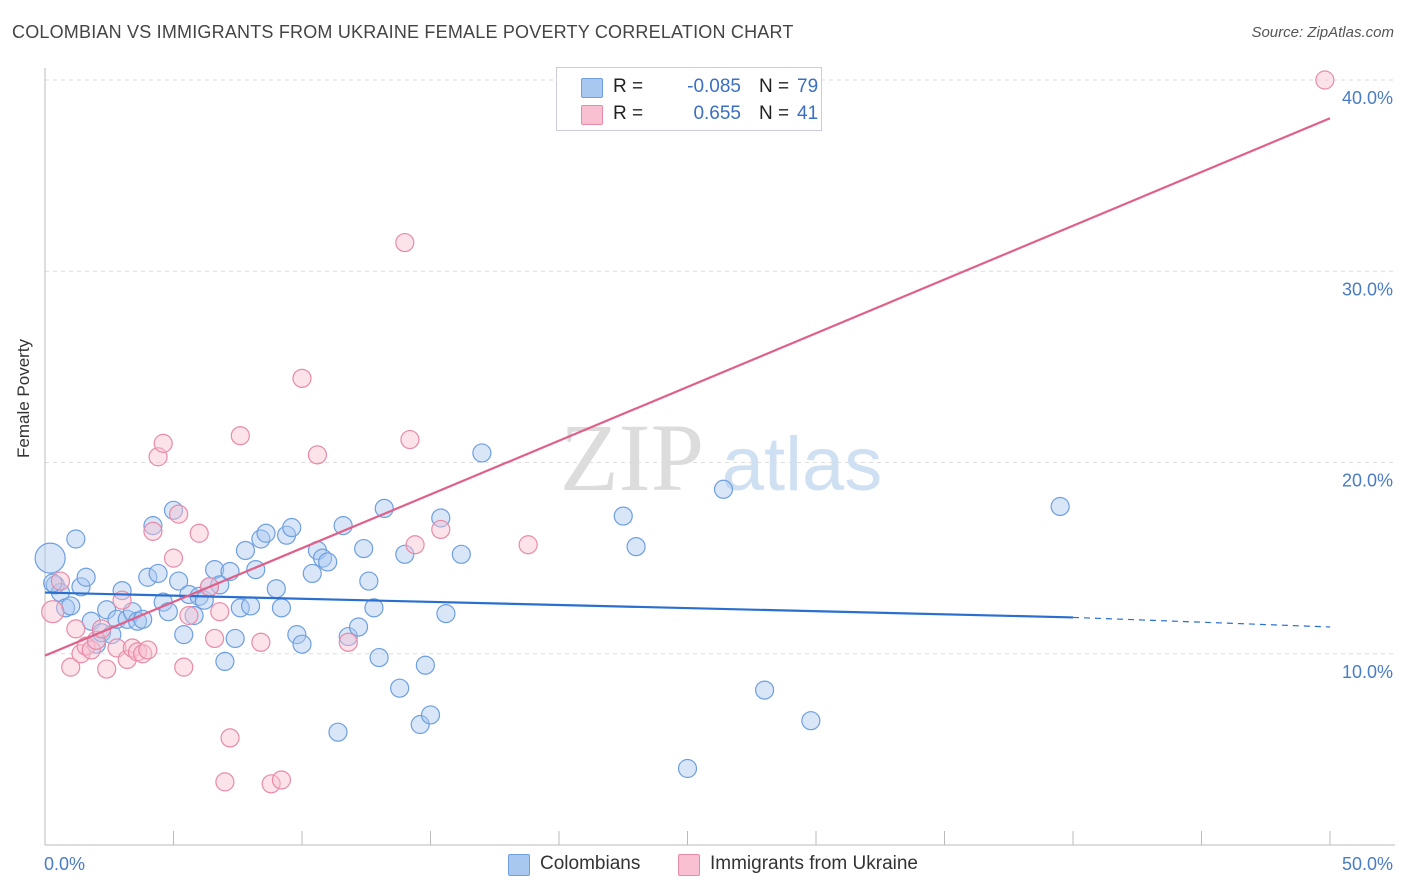 This screenshot has width=1406, height=892. What do you see at coordinates (628, 113) in the screenshot?
I see `r-label: R =` at bounding box center [628, 113].